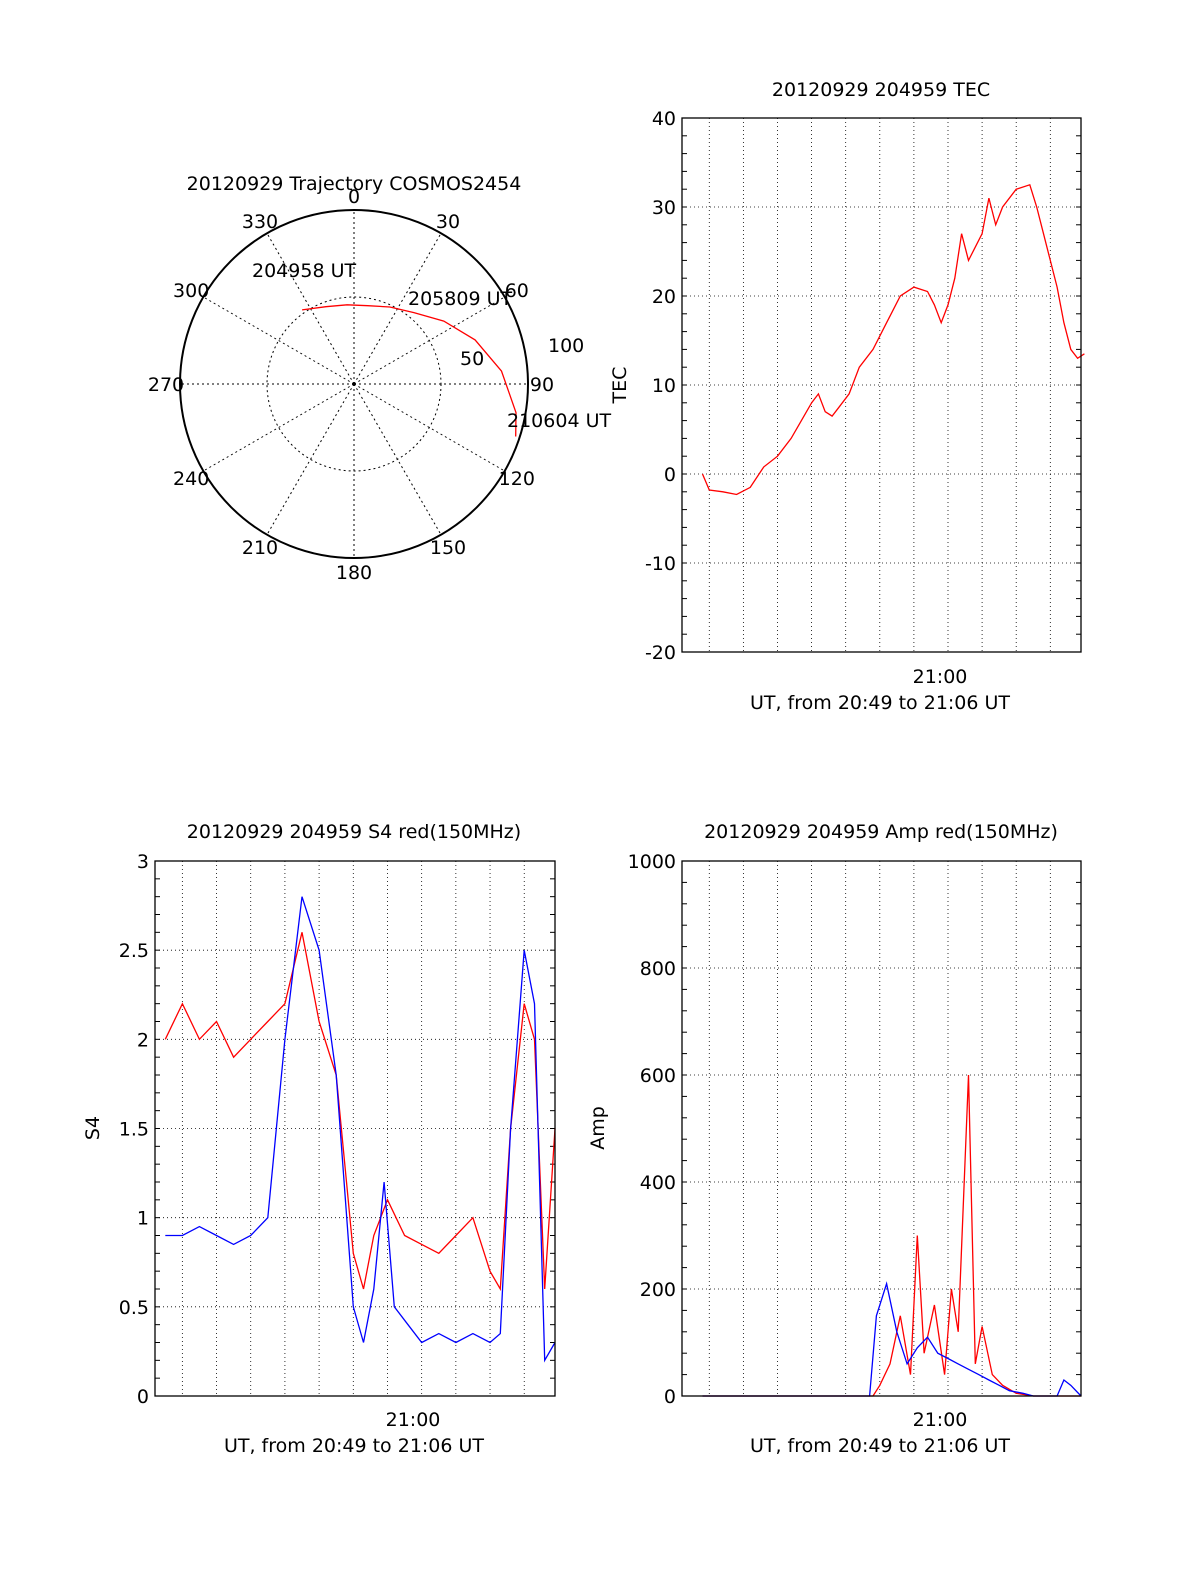 This screenshot has height=1575, width=1200. I want to click on y-tick-label: -20, so click(660, 653).